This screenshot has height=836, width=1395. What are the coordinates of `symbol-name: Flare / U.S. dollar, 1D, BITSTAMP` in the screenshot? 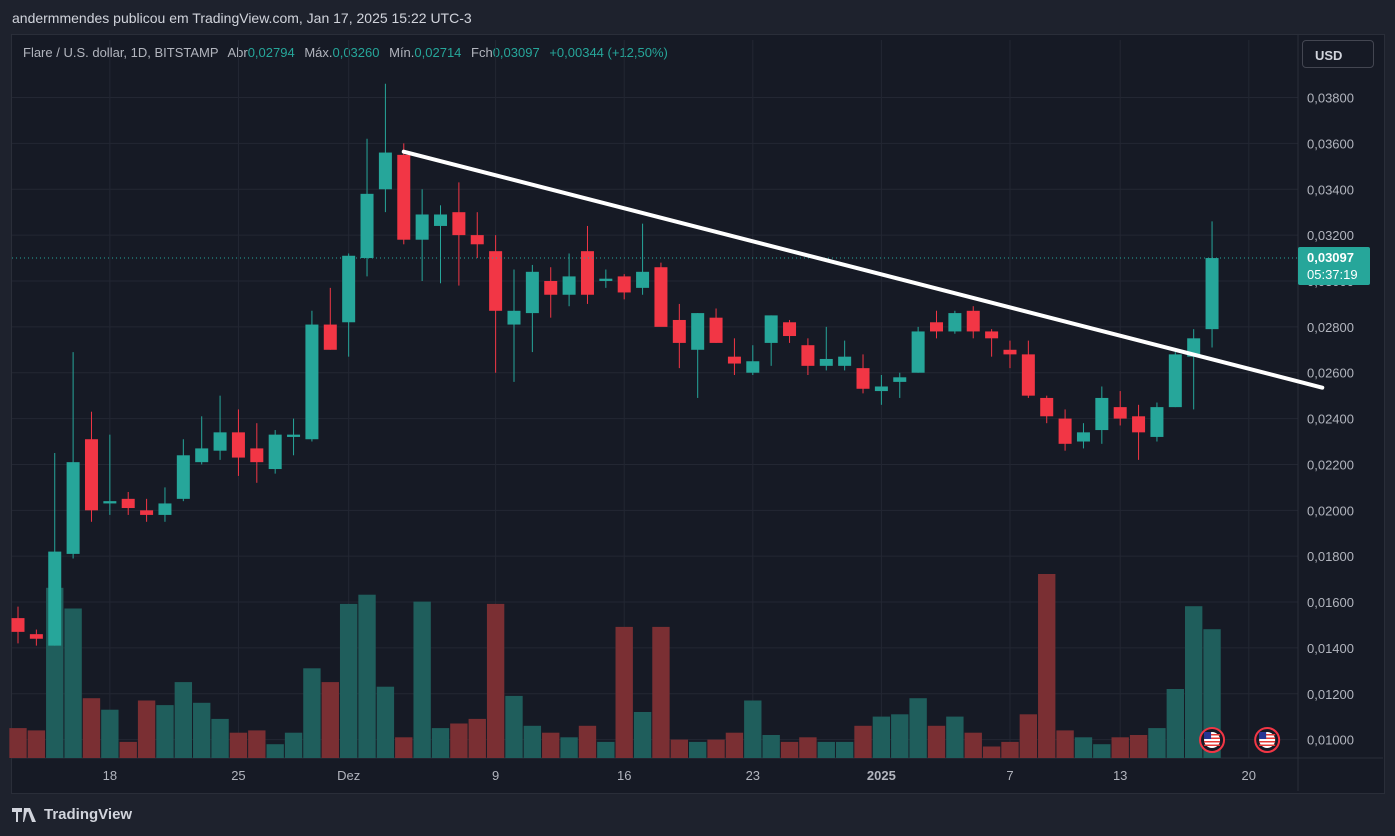 It's located at (121, 52).